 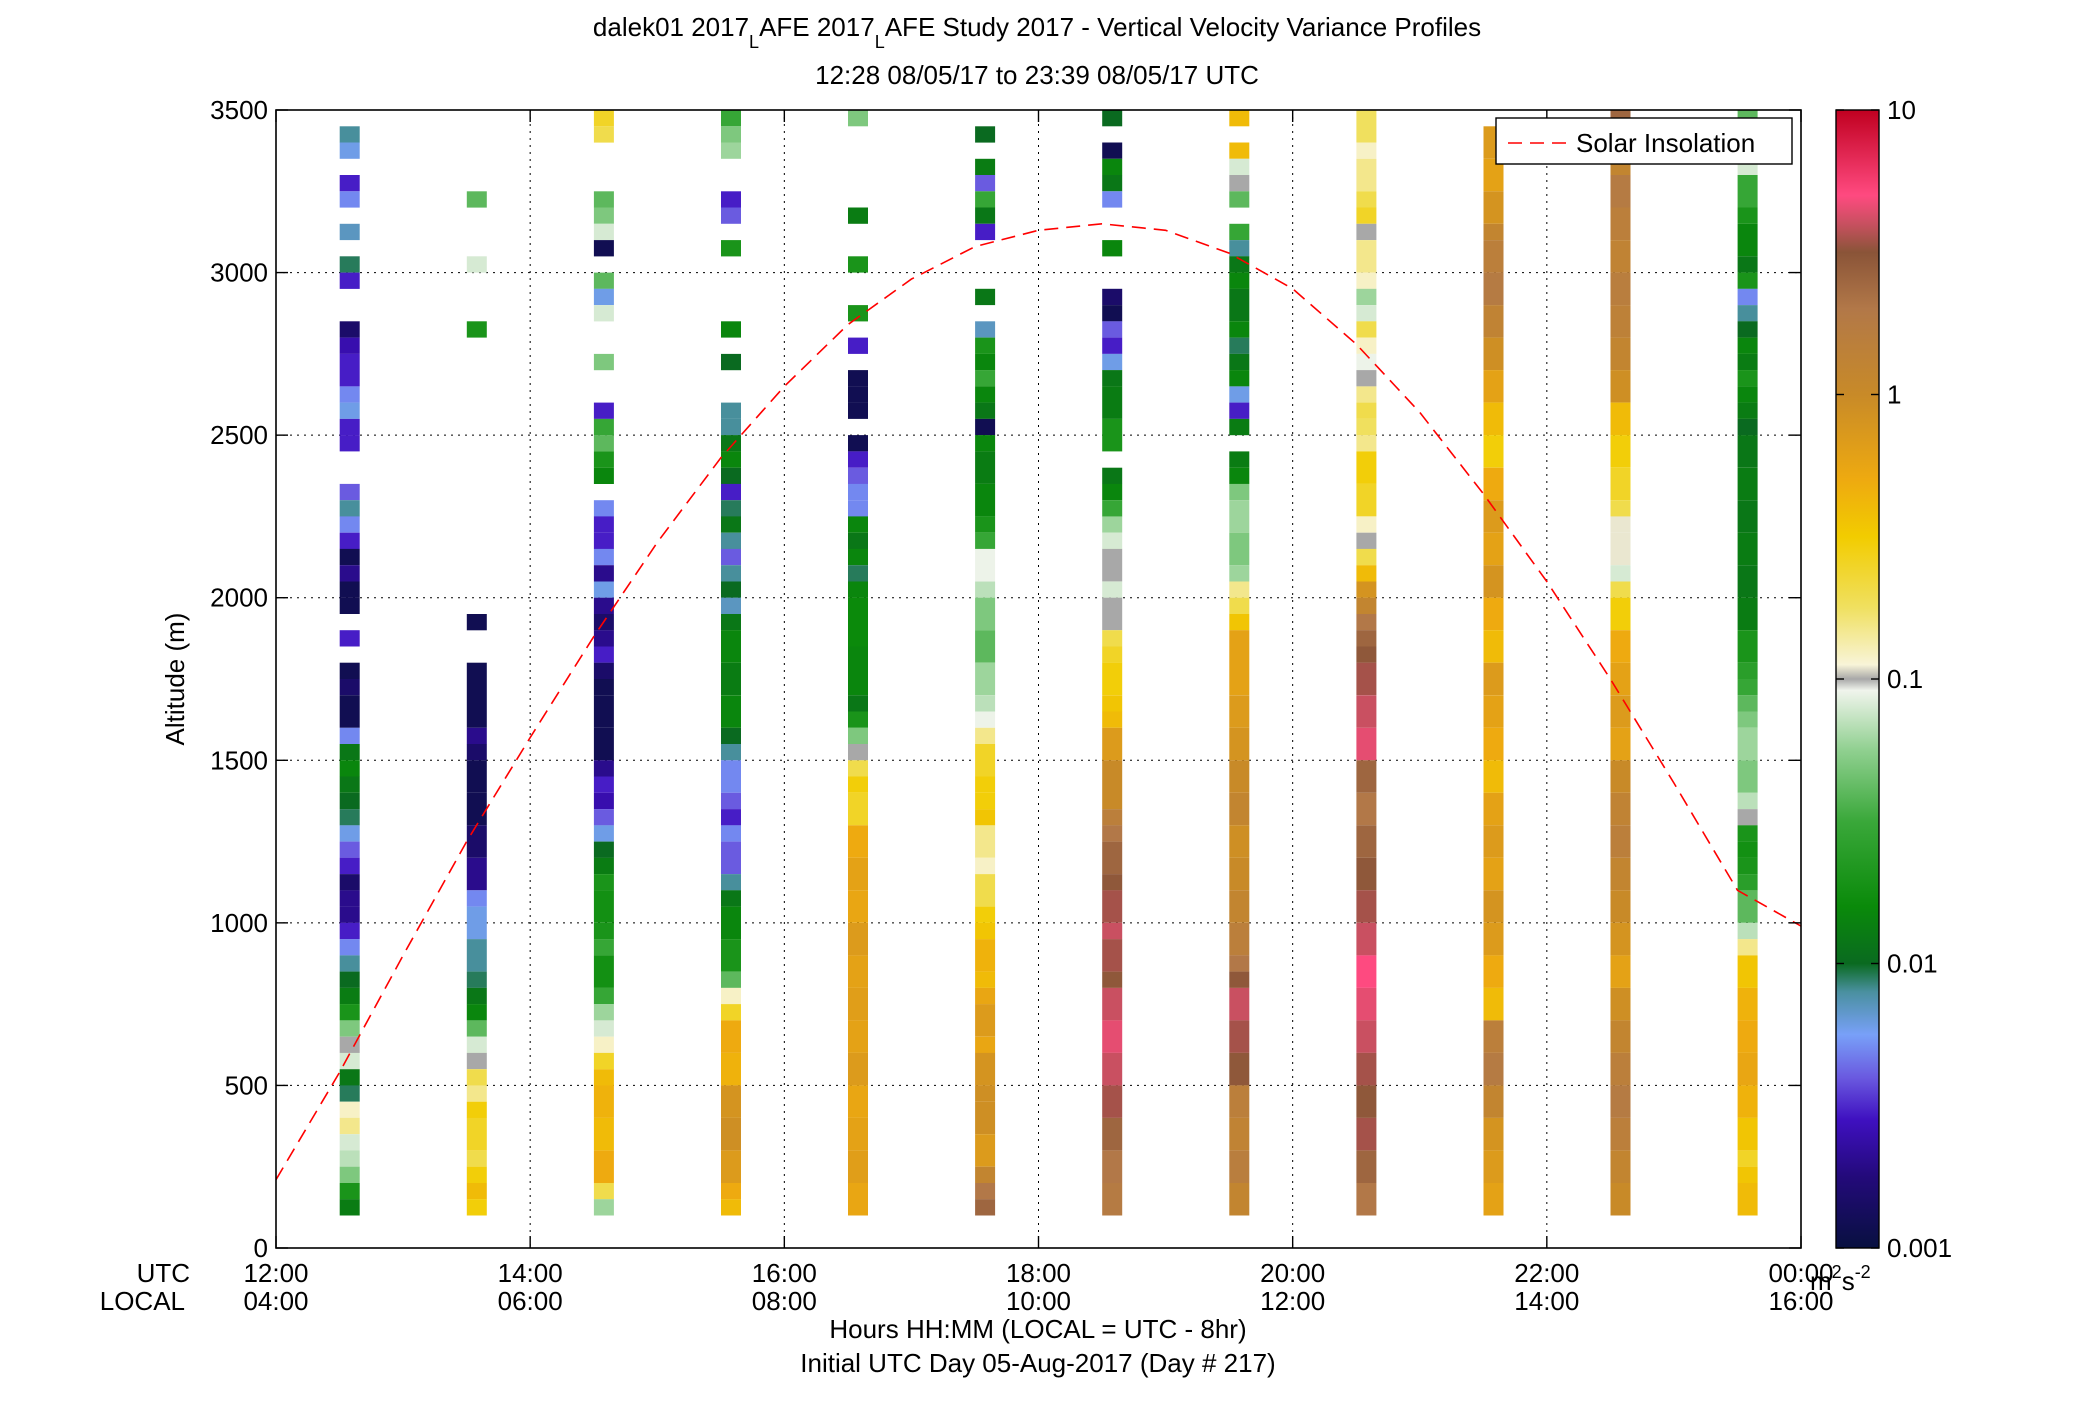 I want to click on x-tick-label-utc: 20:00, so click(x=1292, y=1273).